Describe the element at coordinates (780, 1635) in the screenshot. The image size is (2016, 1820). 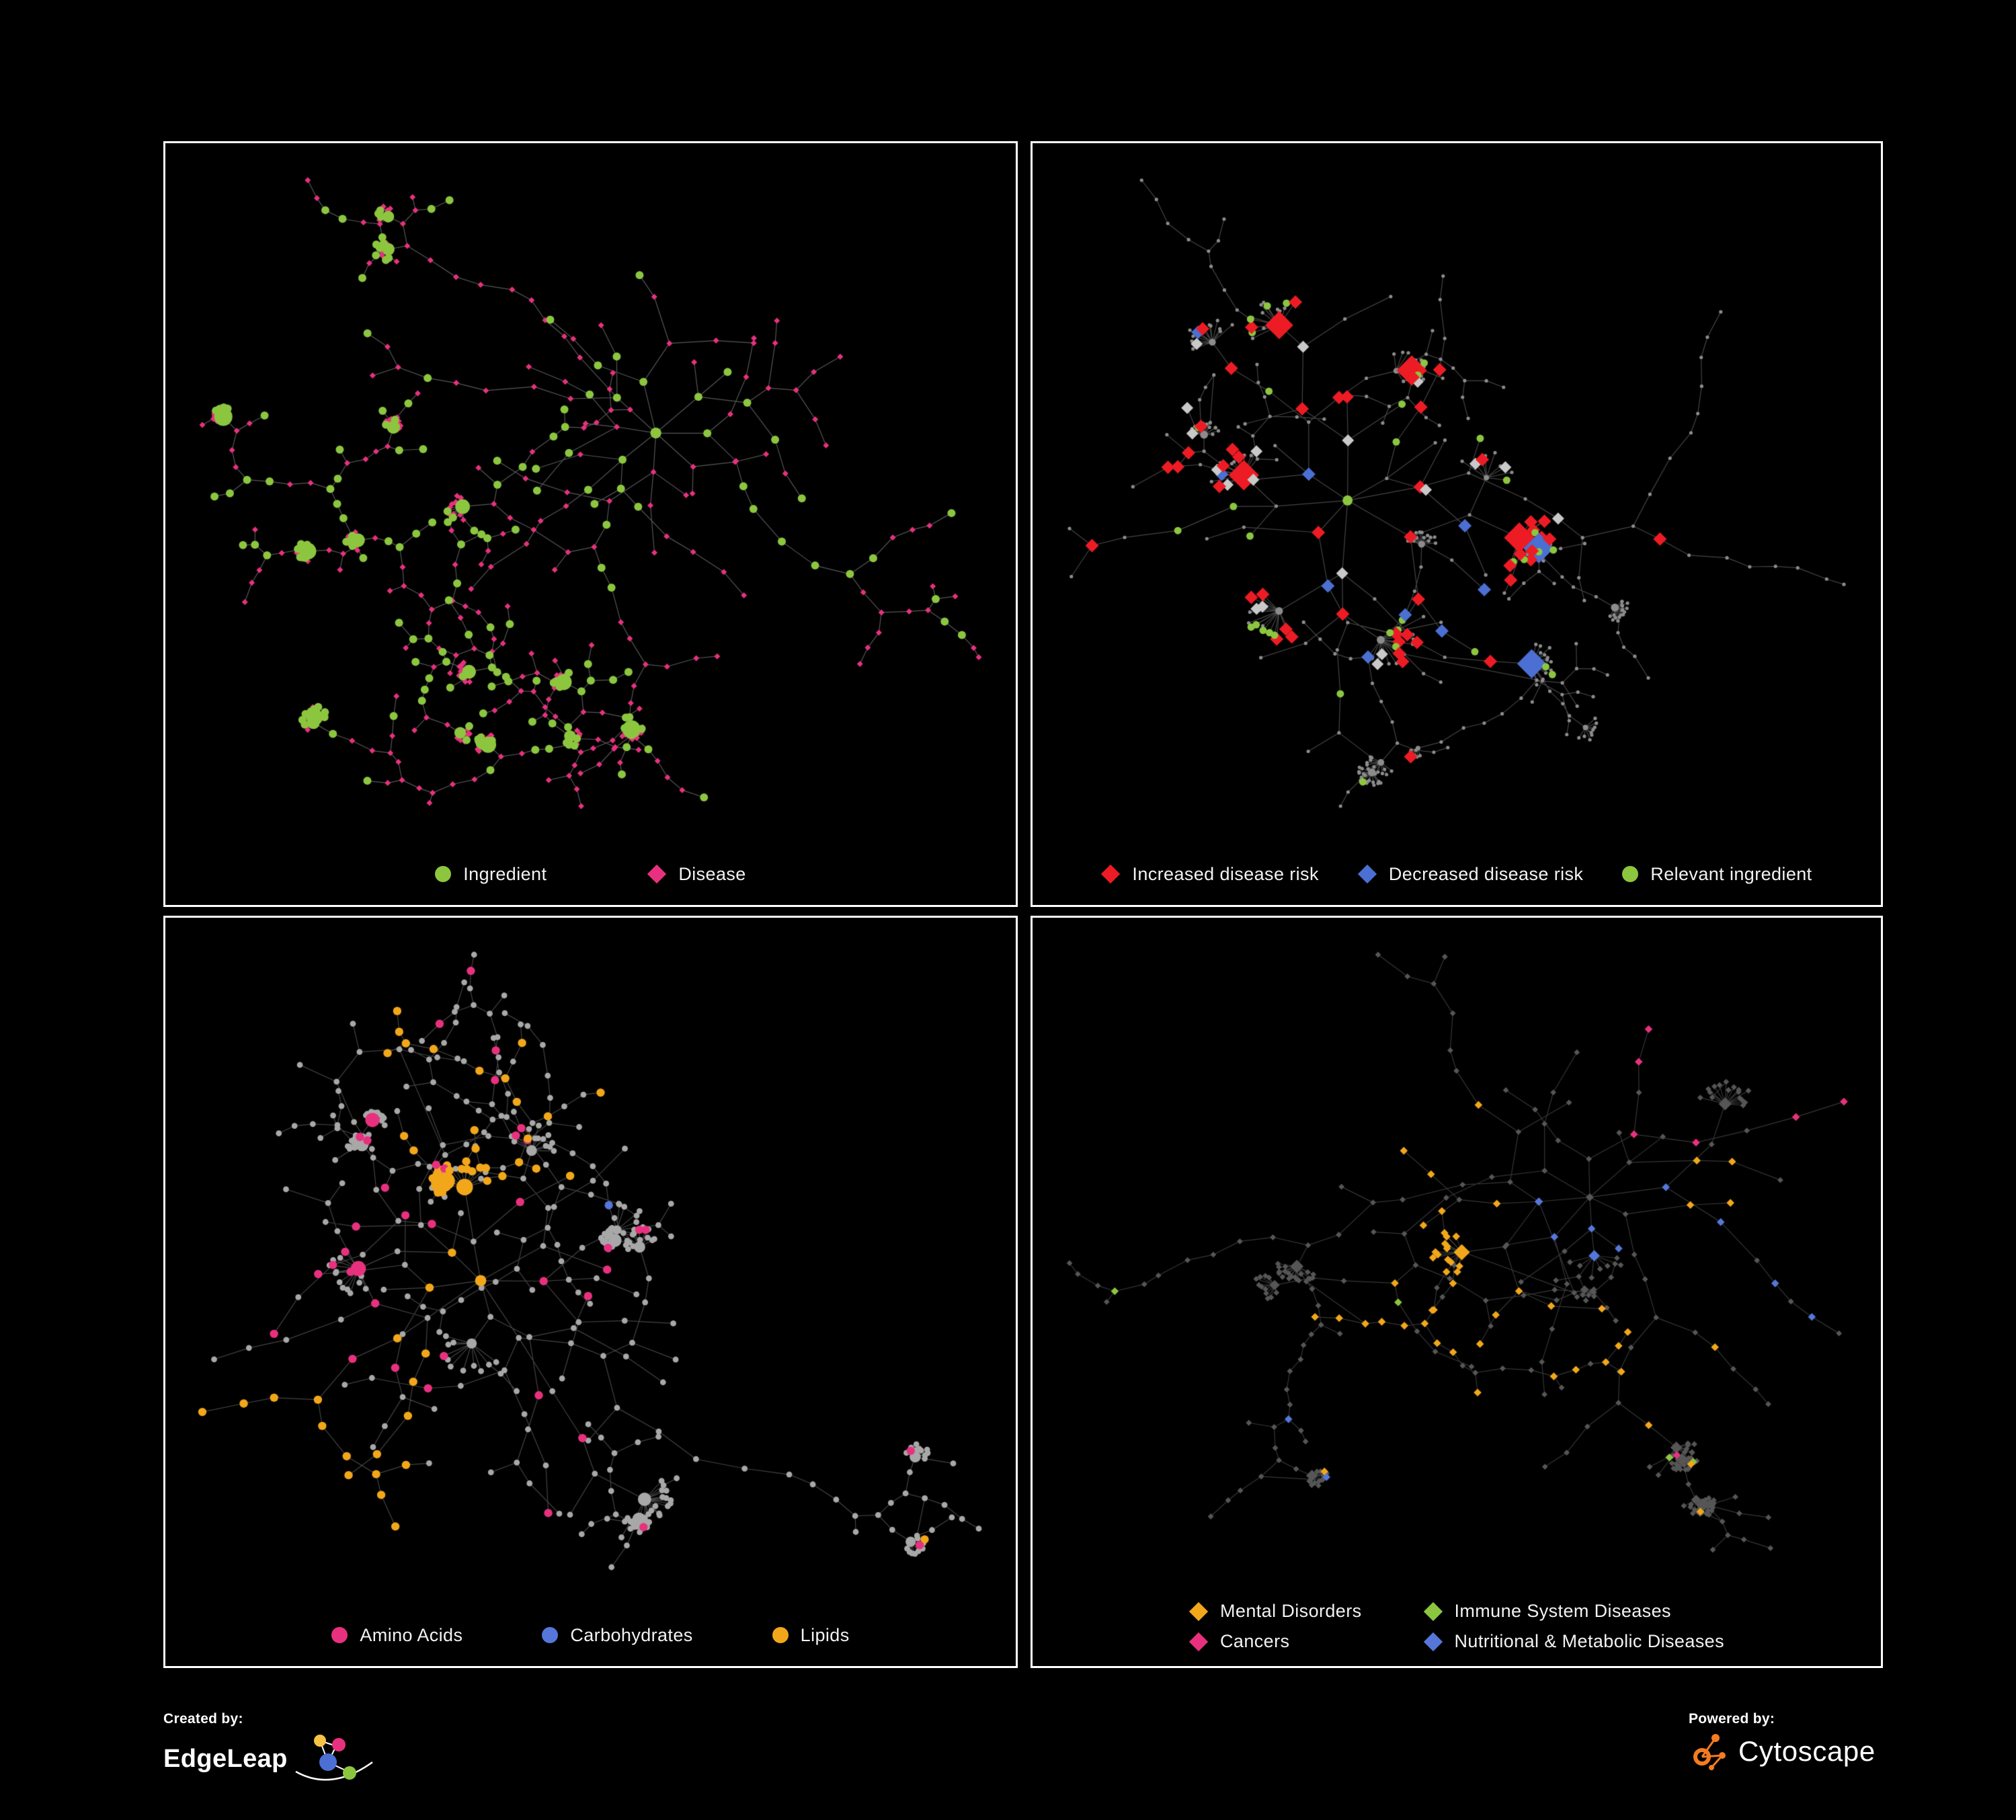
I see `lipids-swatch-icon` at that location.